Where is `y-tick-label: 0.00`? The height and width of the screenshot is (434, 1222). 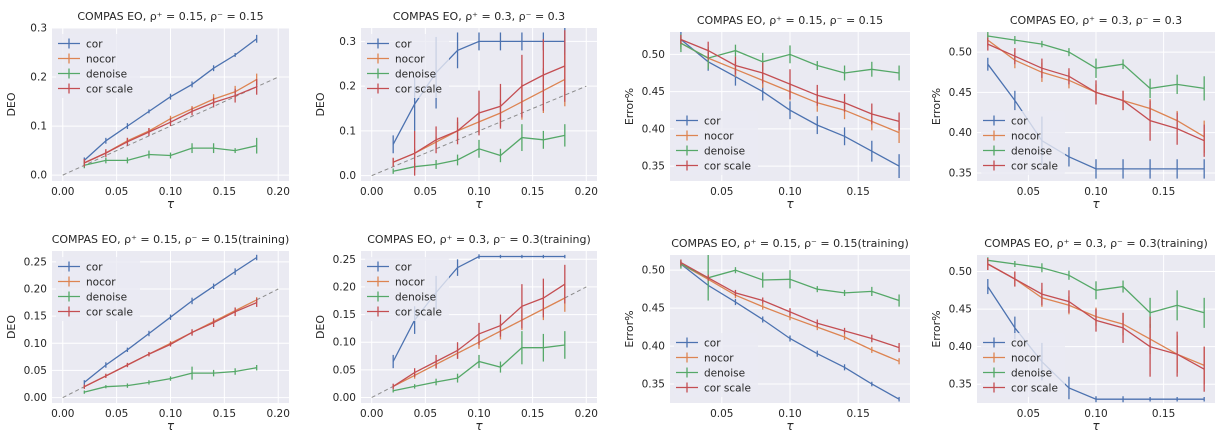 y-tick-label: 0.00 is located at coordinates (35, 398).